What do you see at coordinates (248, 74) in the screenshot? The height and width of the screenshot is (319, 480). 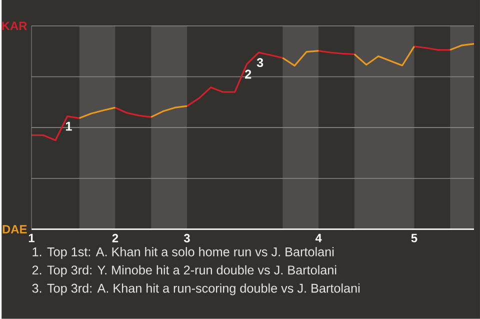 I see `annotation: 2` at bounding box center [248, 74].